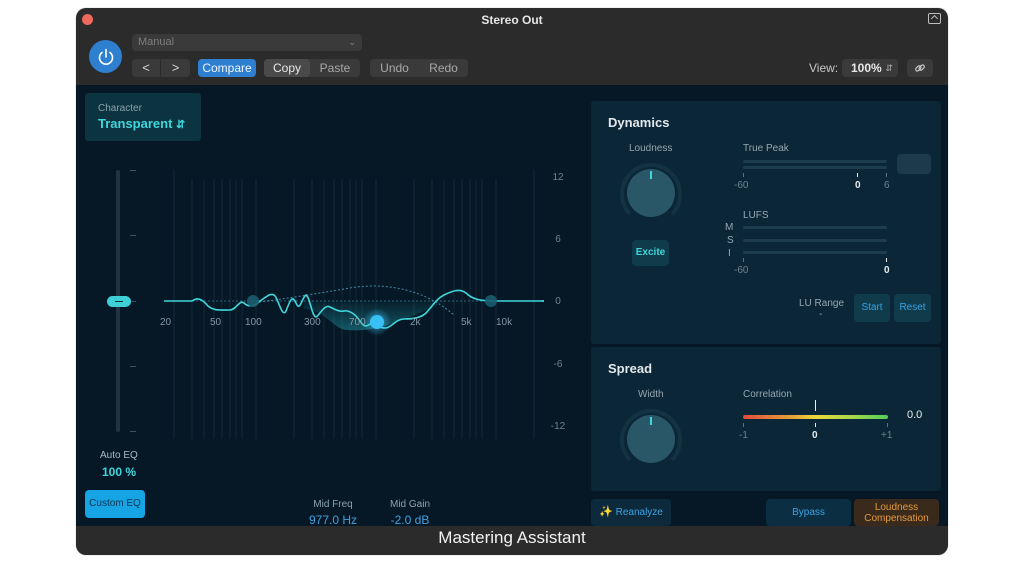  I want to click on character-label: Character, so click(120, 108).